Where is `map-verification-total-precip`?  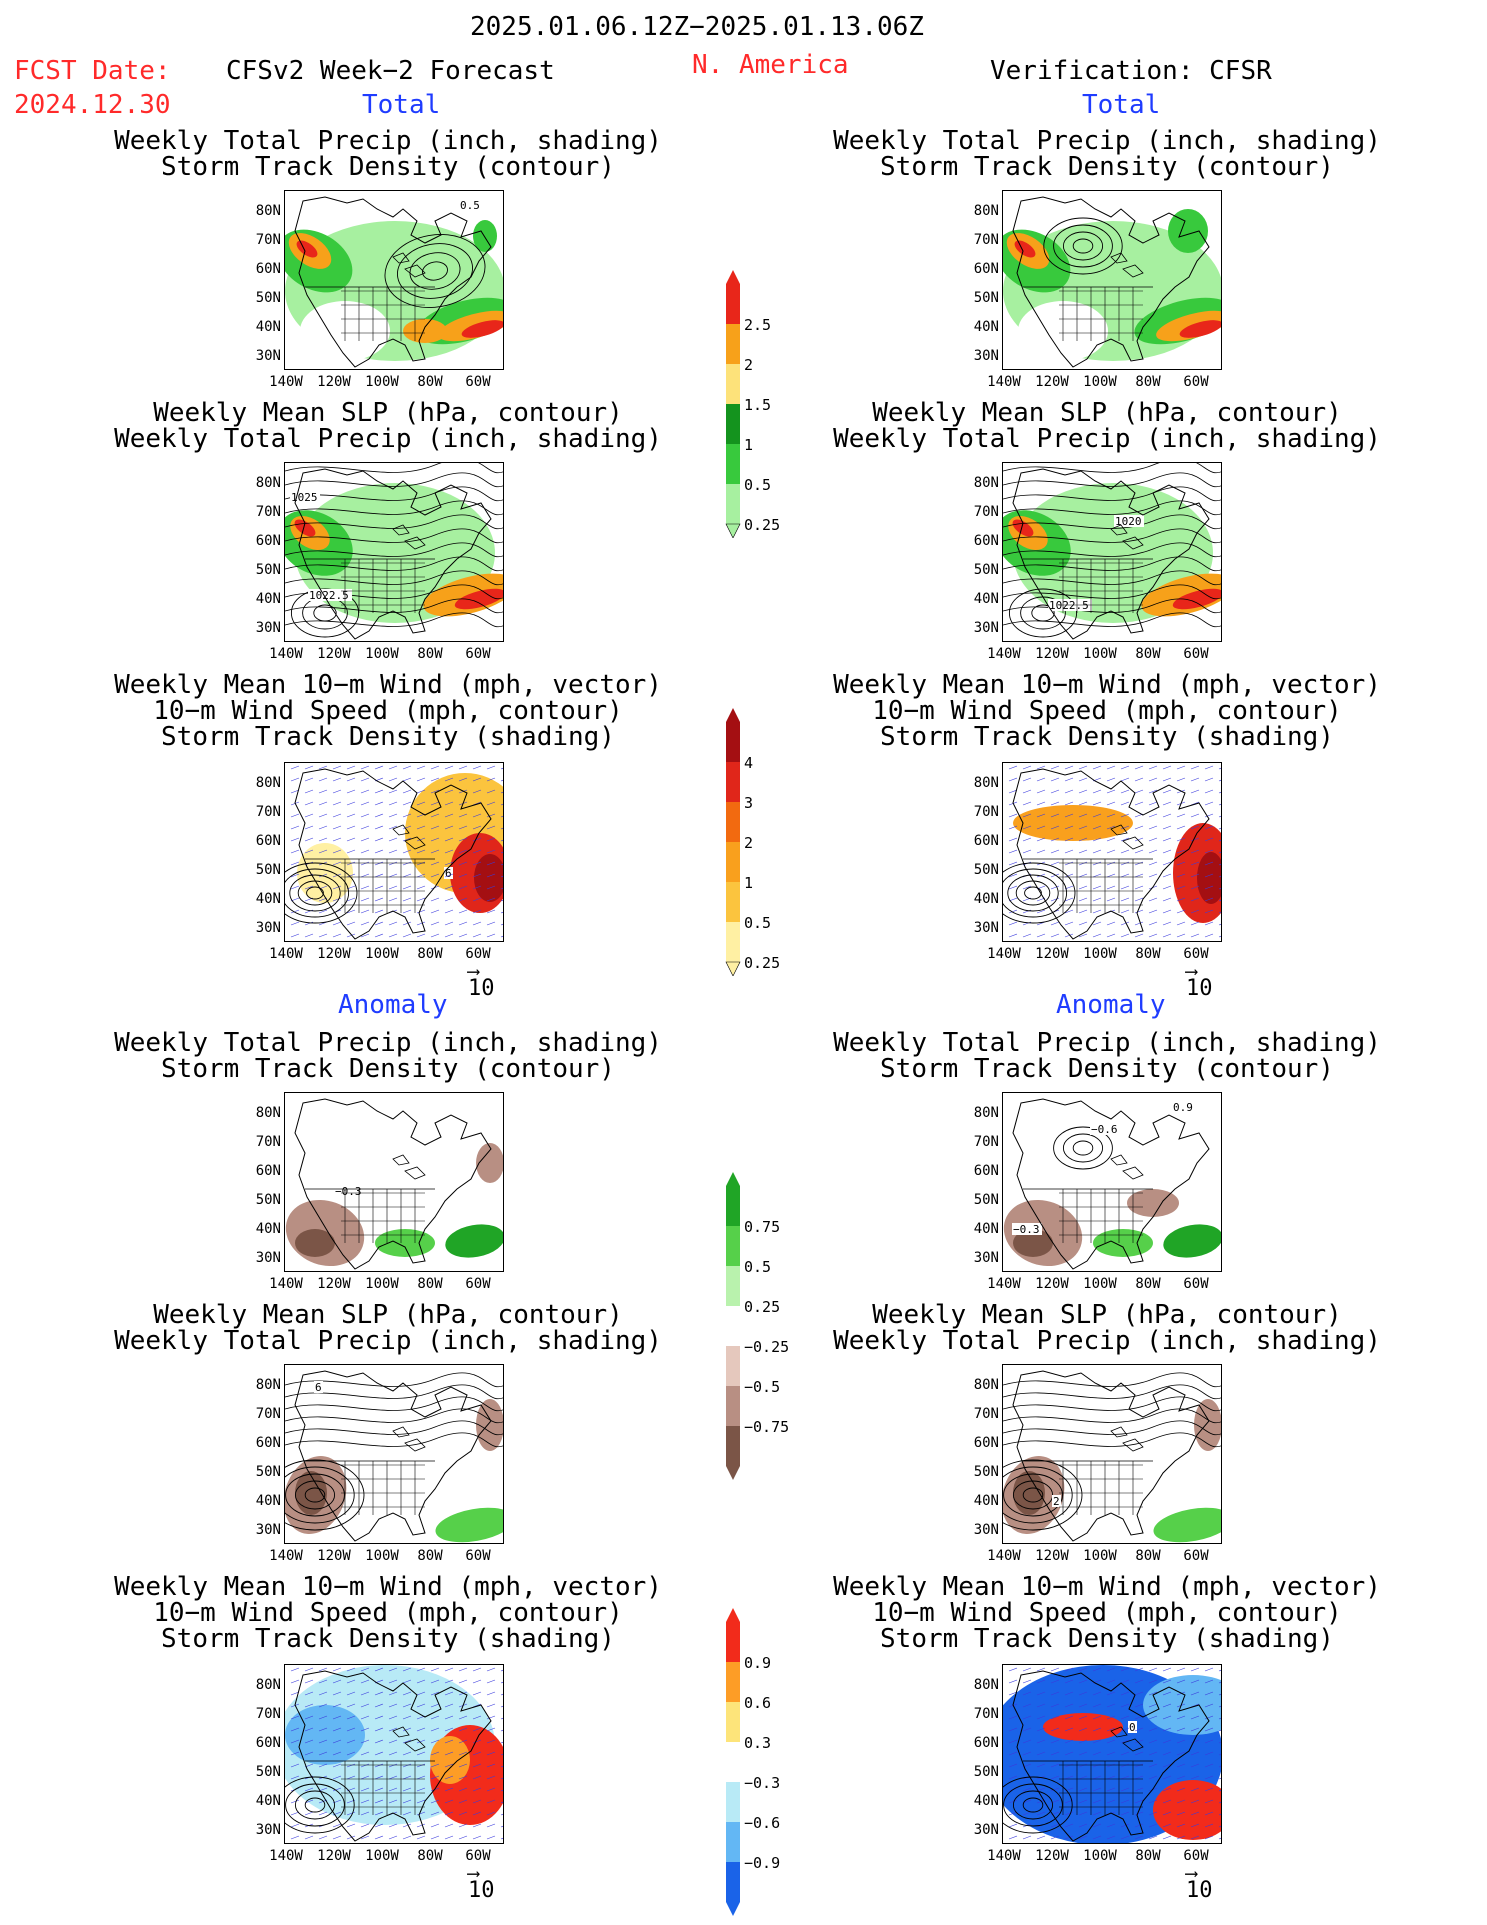
map-verification-total-precip is located at coordinates (1112, 280).